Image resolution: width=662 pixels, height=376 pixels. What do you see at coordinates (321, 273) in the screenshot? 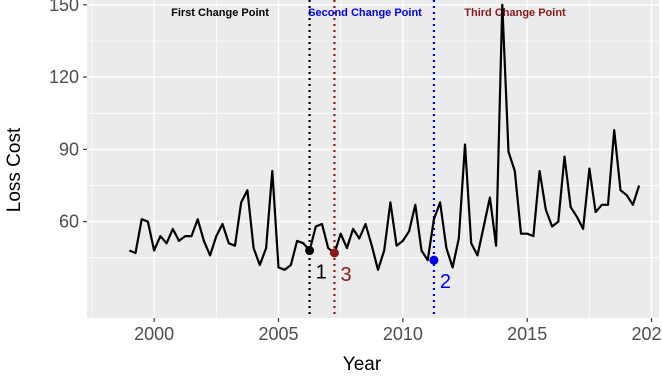
I see `change-point-label-1: 1` at bounding box center [321, 273].